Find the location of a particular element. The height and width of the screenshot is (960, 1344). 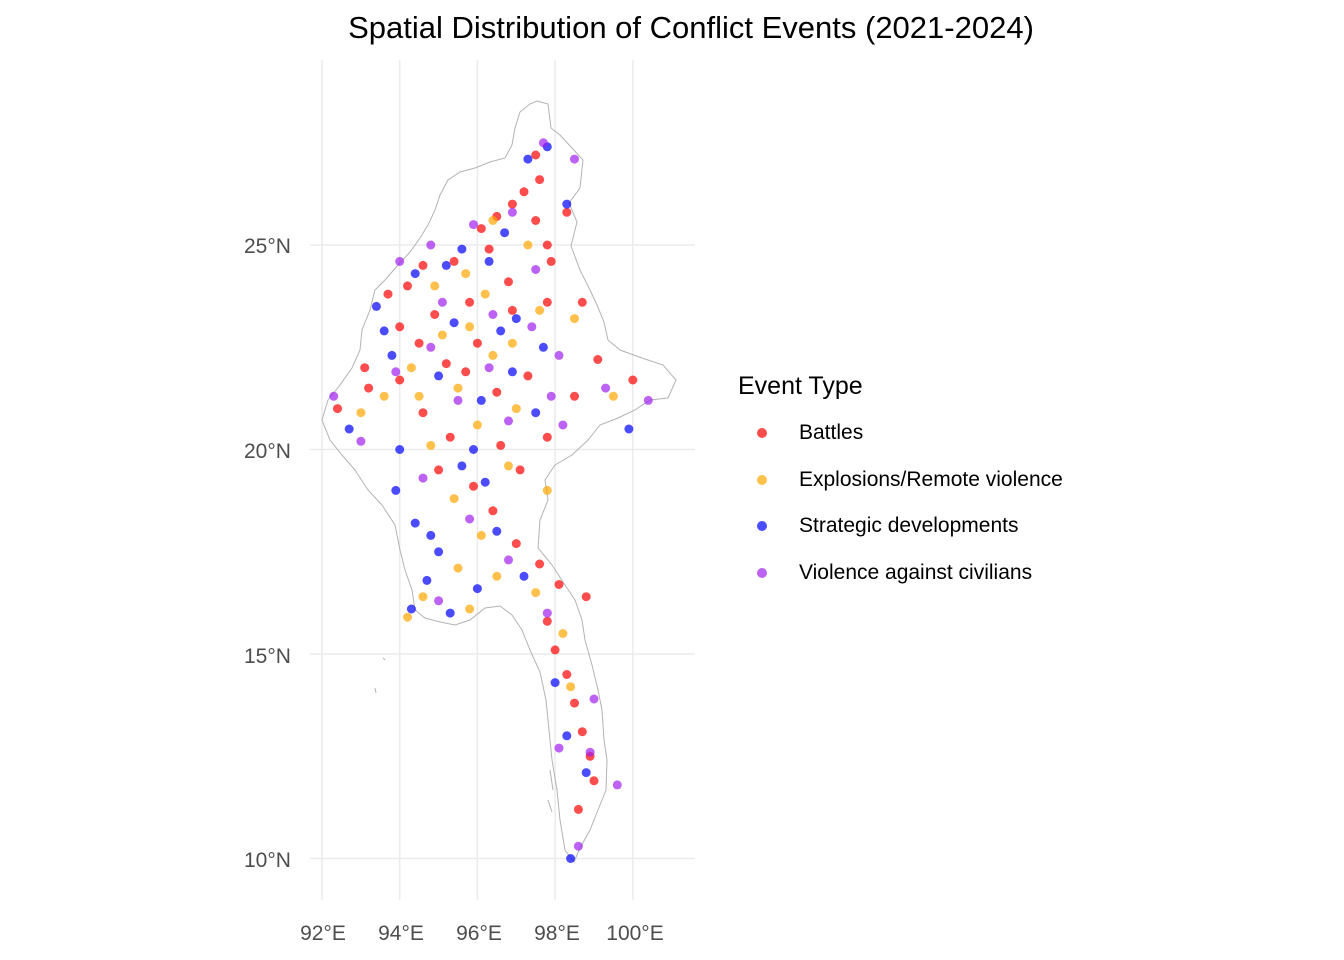

legend-label: Battles is located at coordinates (831, 432).